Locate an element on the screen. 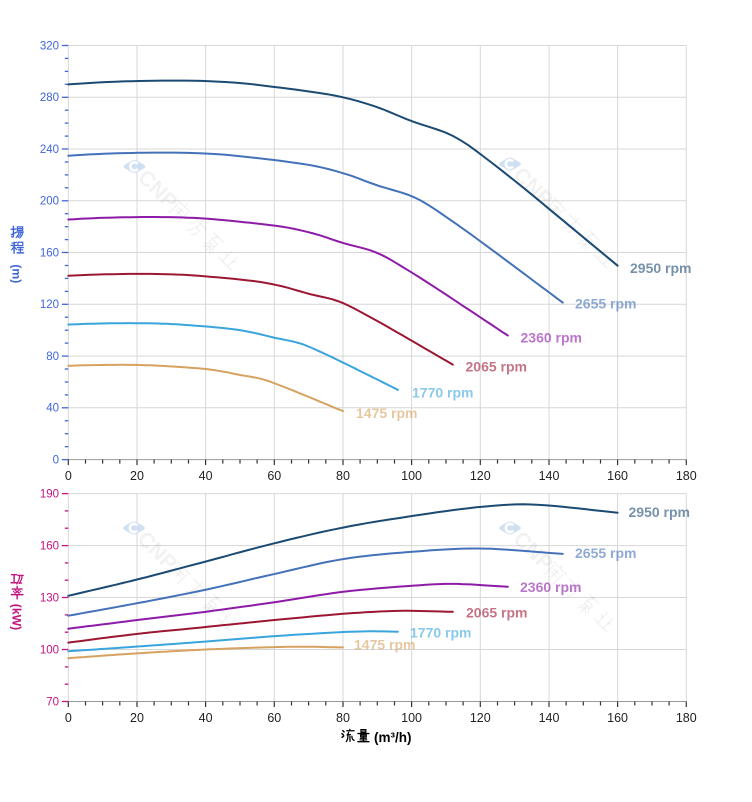 This screenshot has width=752, height=802. svg-text: 320 is located at coordinates (49, 46).